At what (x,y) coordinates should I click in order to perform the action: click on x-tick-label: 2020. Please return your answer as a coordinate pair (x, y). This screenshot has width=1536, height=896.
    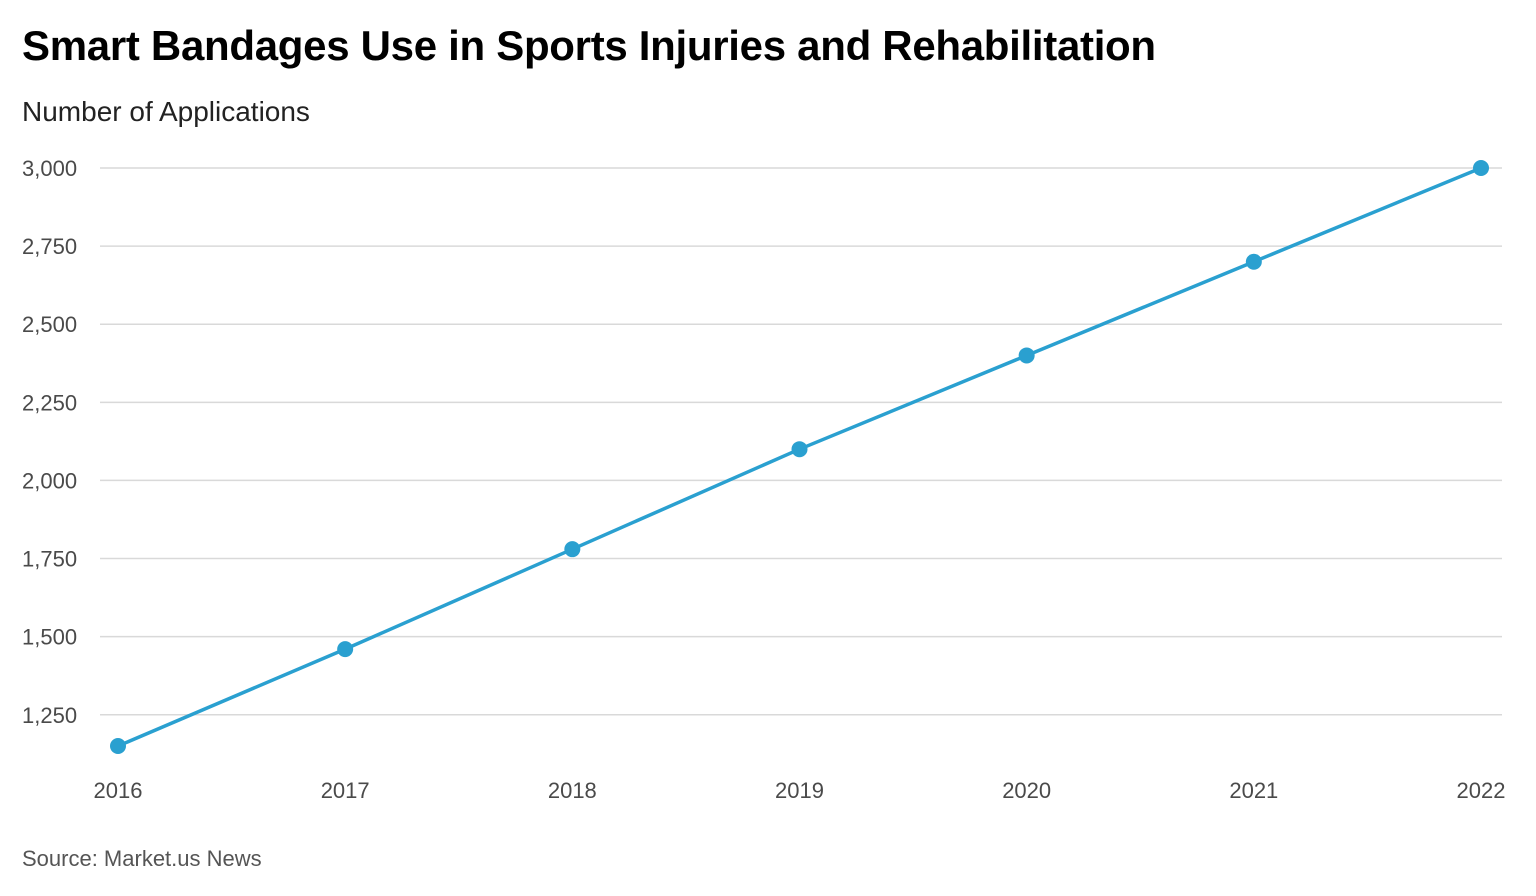
    Looking at the image, I should click on (1026, 790).